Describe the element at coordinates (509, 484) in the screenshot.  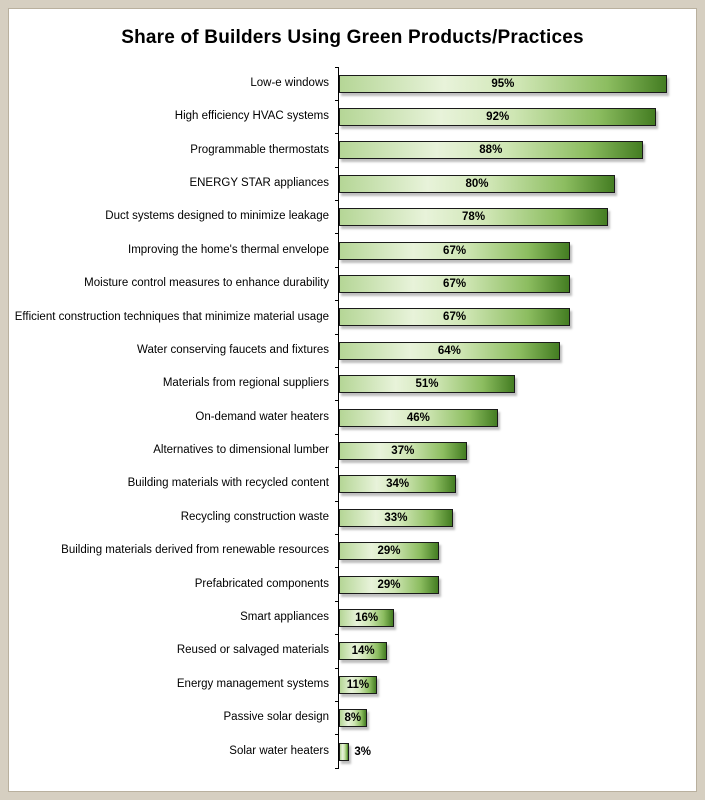
I see `bar-track: 34%` at that location.